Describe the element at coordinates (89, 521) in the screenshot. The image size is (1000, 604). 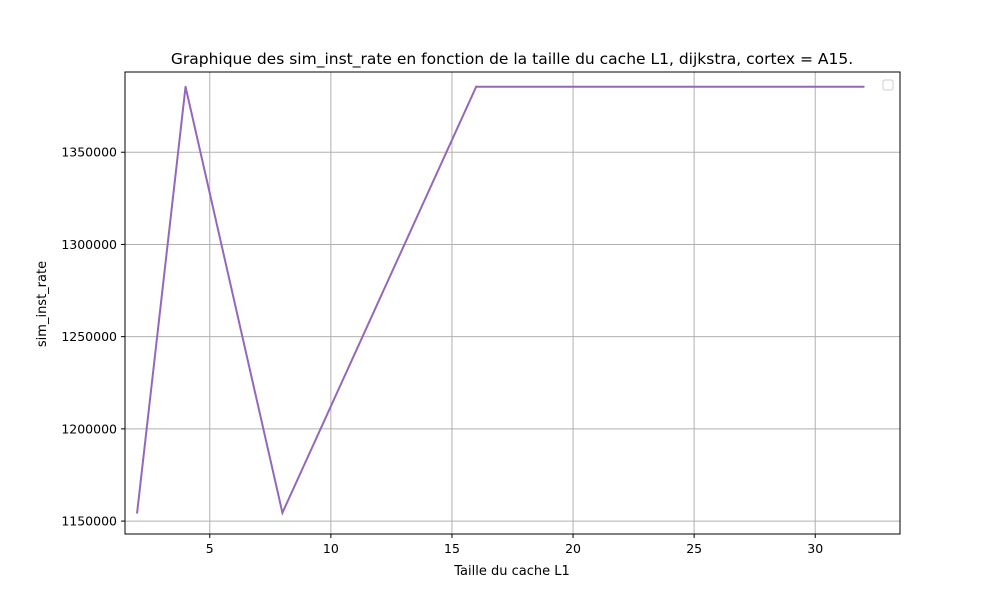
I see `y-tick-label: 1150000` at that location.